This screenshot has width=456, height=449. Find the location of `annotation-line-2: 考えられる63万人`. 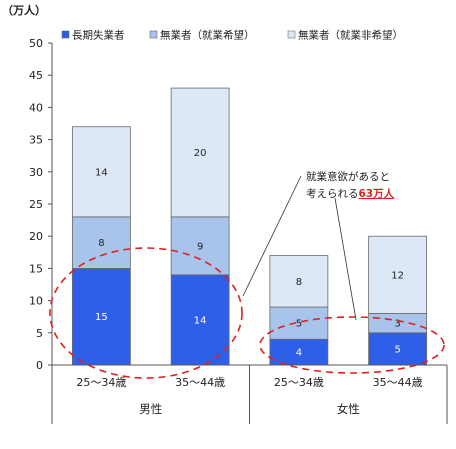

annotation-line-2: 考えられる63万人 is located at coordinates (350, 193).